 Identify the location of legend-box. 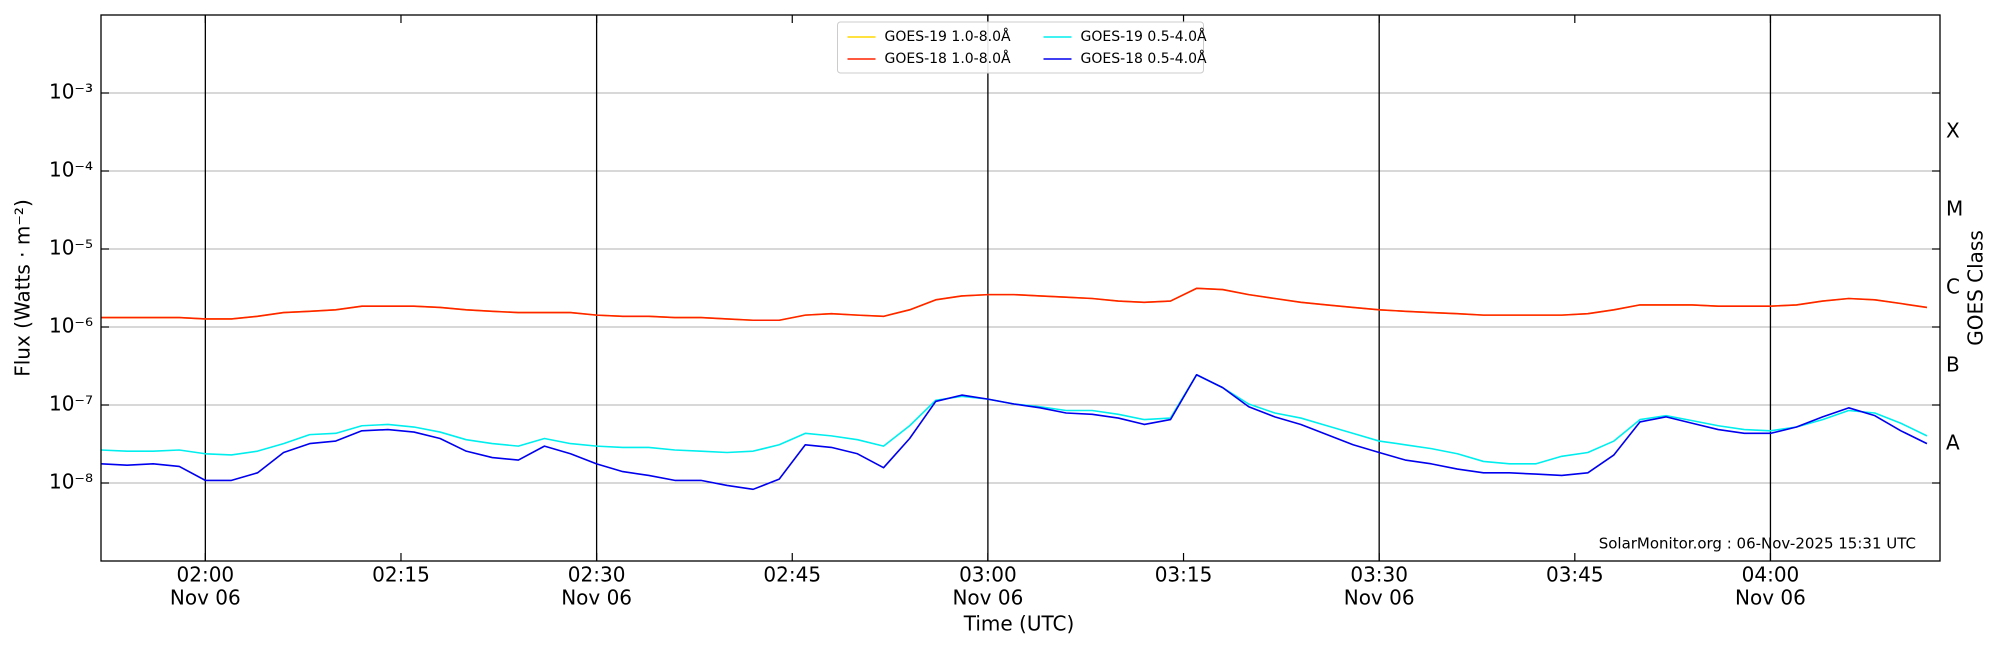
(1020, 47).